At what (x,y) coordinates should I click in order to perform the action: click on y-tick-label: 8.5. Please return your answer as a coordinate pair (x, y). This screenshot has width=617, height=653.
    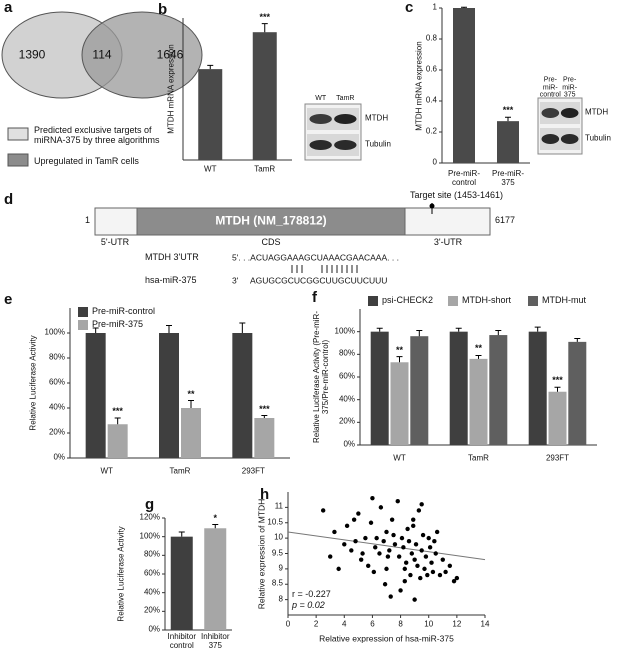
    Looking at the image, I should click on (277, 583).